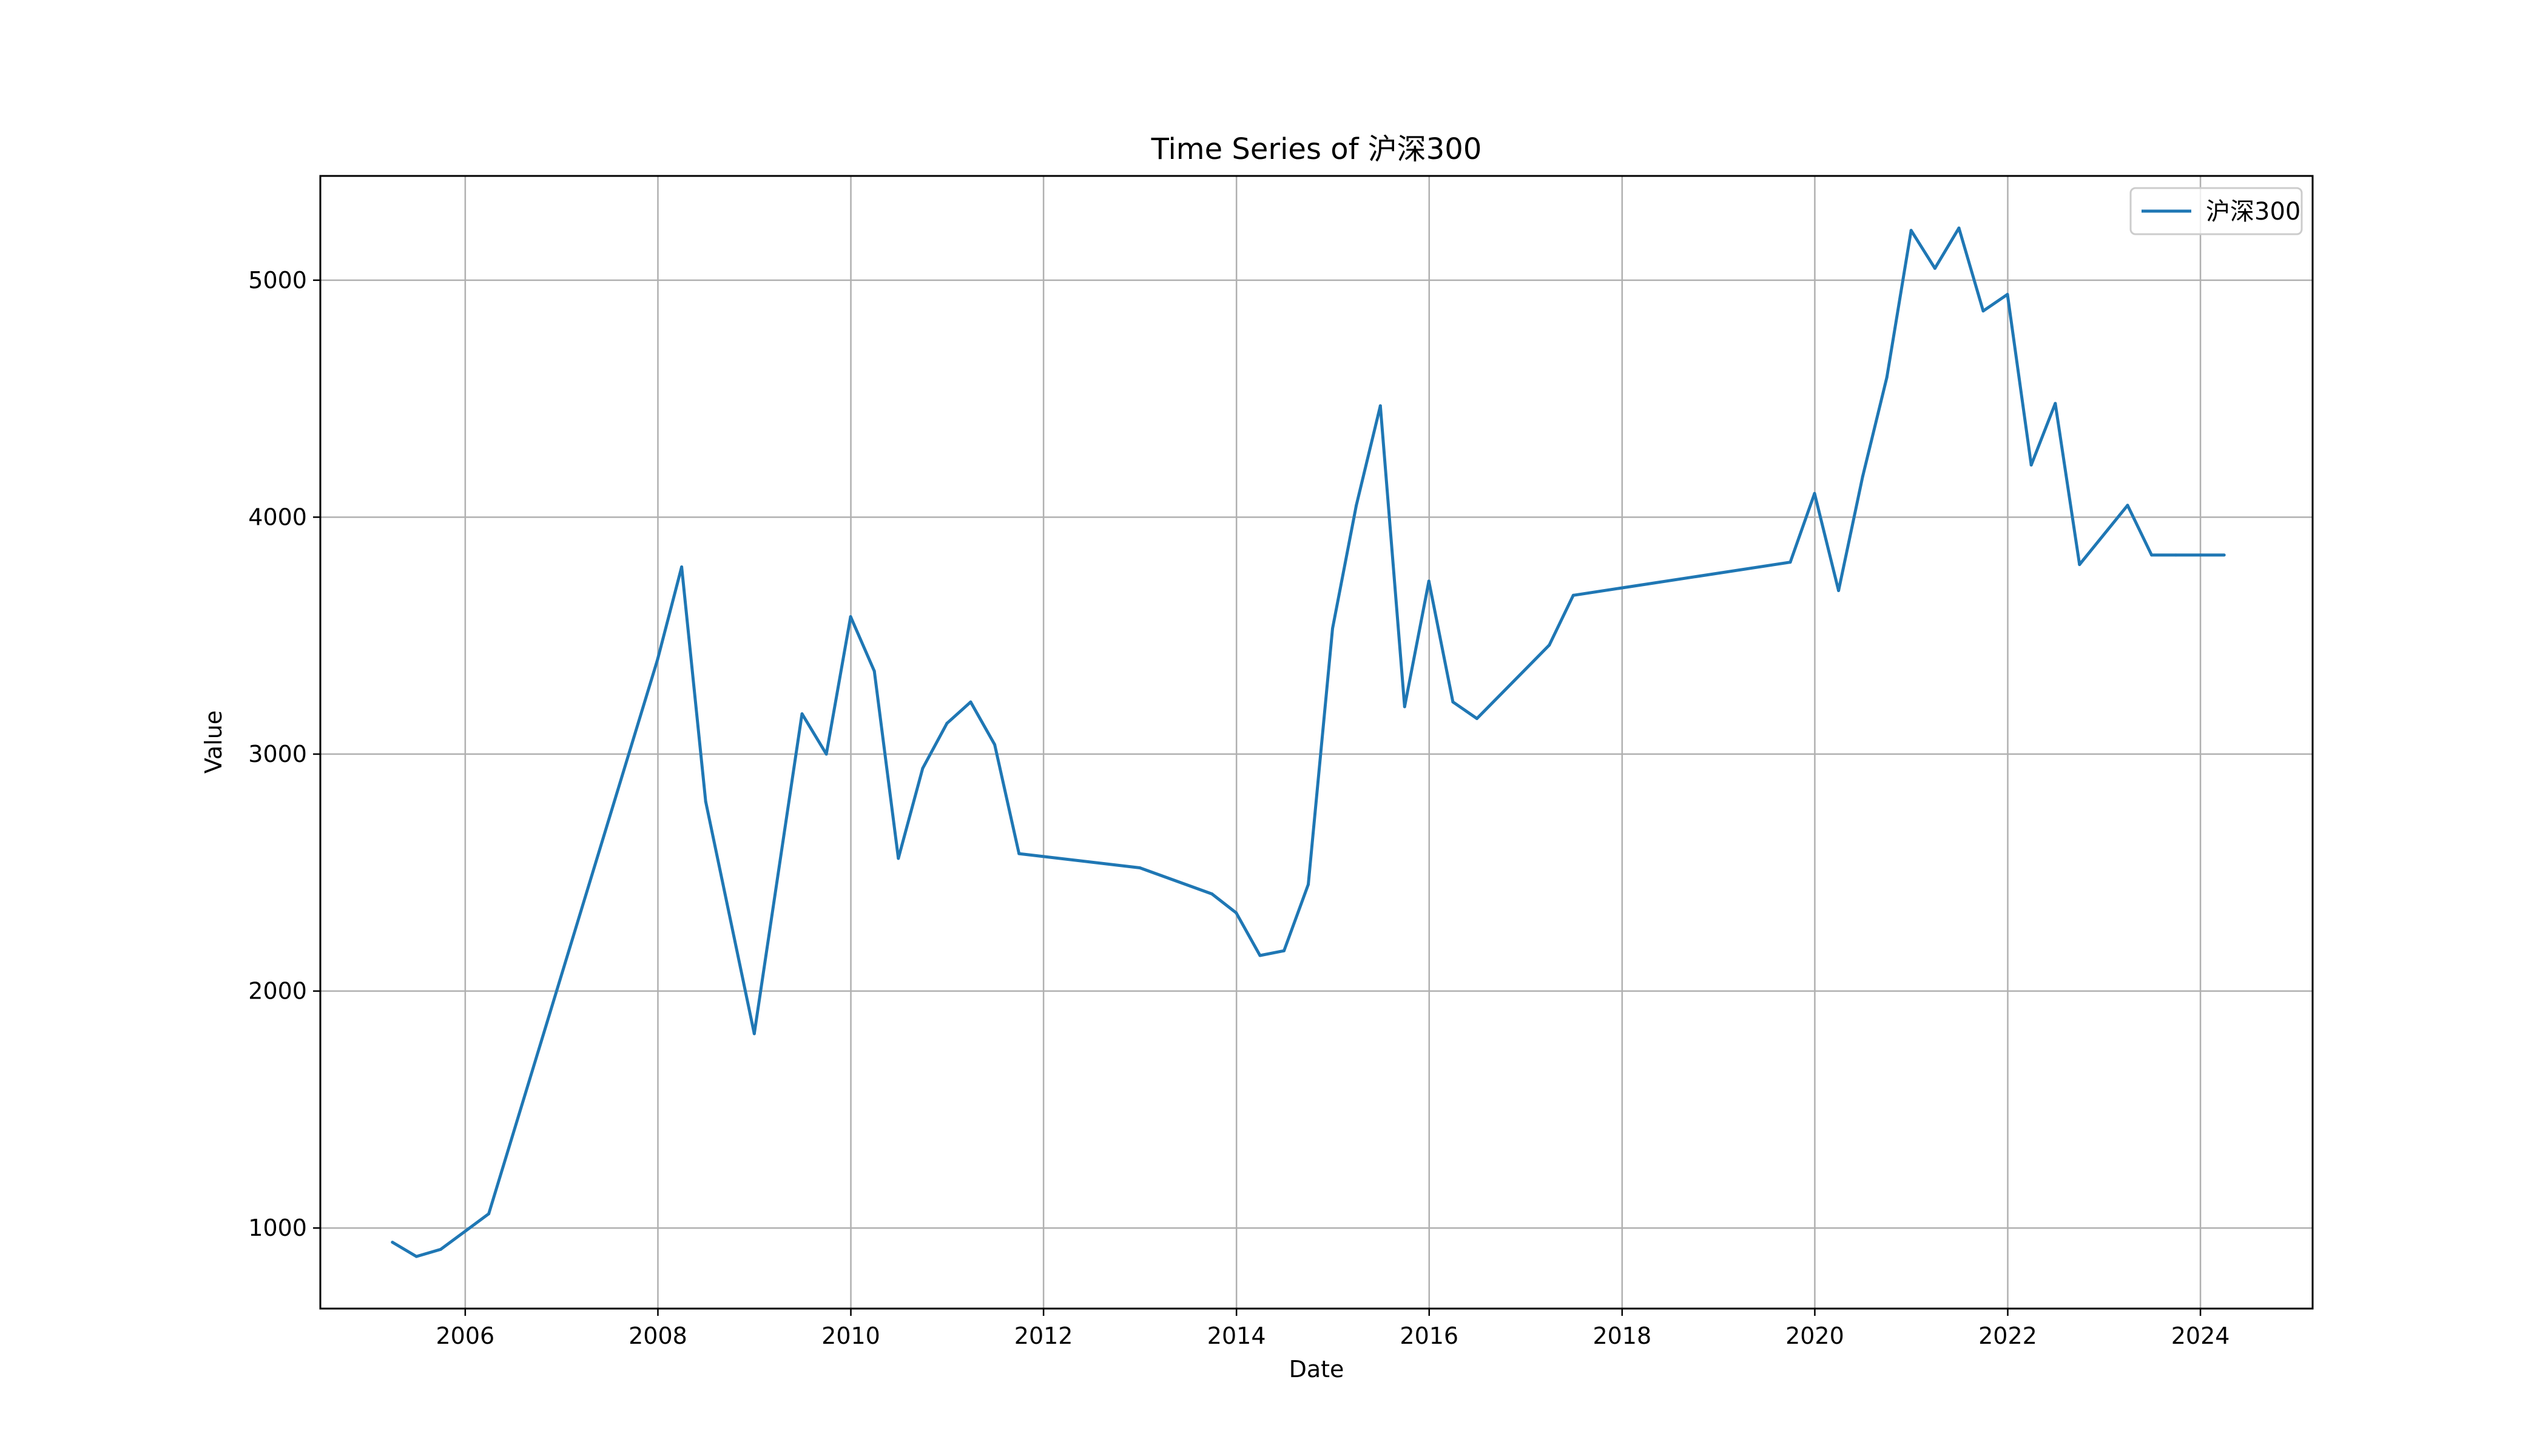 This screenshot has height=1456, width=2548. Describe the element at coordinates (2007, 1336) in the screenshot. I see `x-tick-label: 2022` at that location.